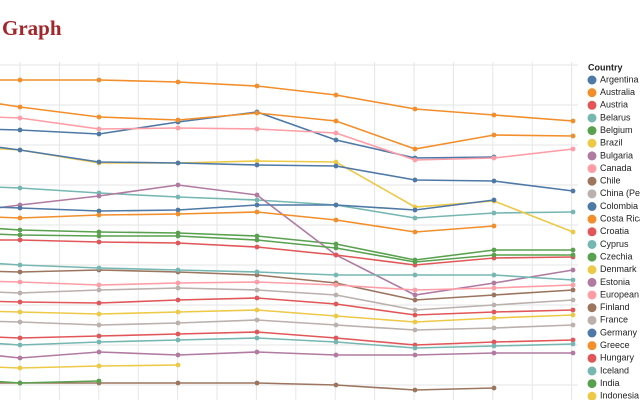 The width and height of the screenshot is (640, 400). Describe the element at coordinates (615, 282) in the screenshot. I see `legend-label: Estonia` at that location.